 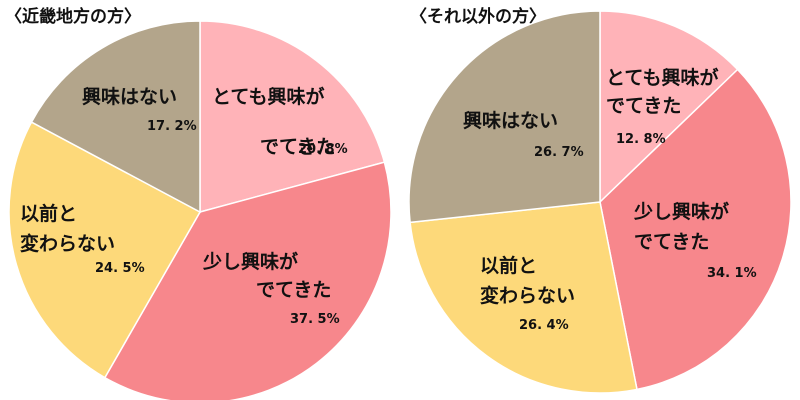 I want to click on slice-percent-label: 24. 5%, so click(x=120, y=268).